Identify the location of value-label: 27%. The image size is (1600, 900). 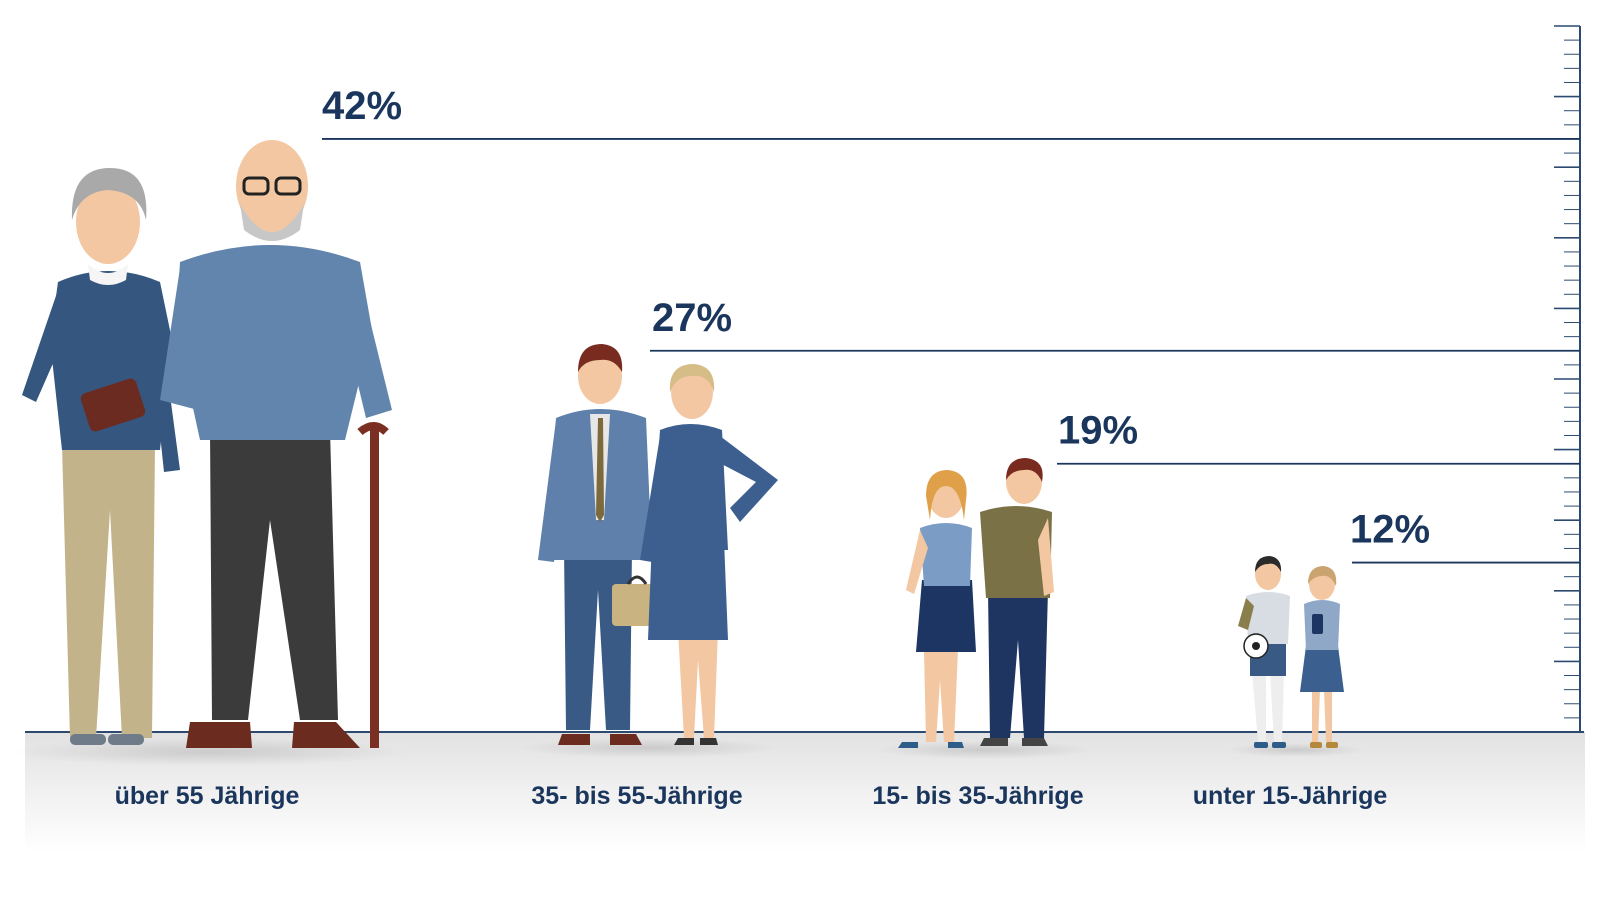
(692, 318).